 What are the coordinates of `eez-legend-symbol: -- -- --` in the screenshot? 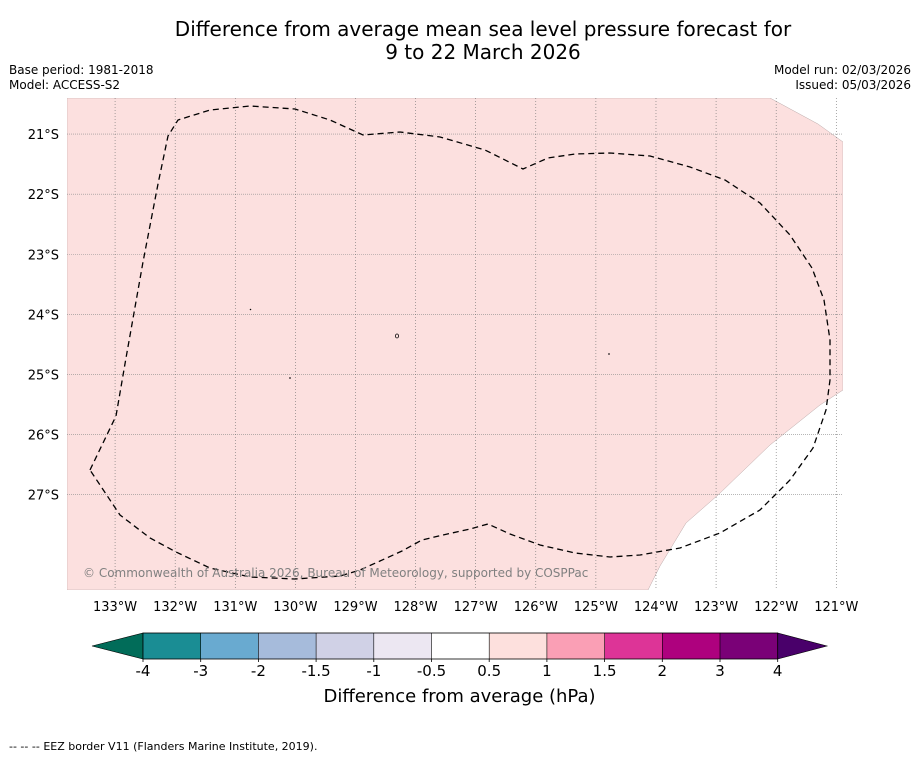 It's located at (24, 746).